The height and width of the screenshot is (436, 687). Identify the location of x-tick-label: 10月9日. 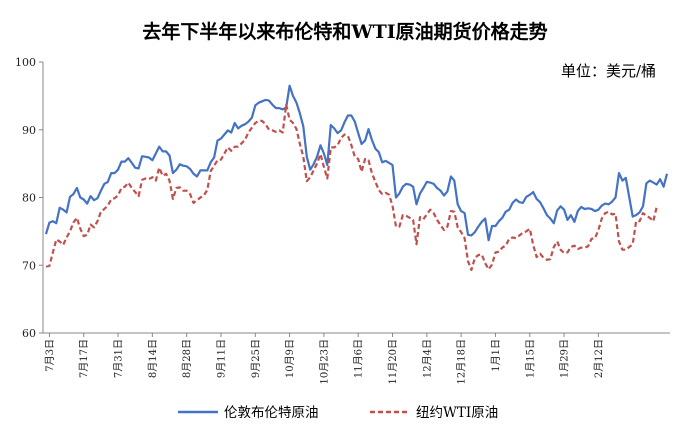
(290, 358).